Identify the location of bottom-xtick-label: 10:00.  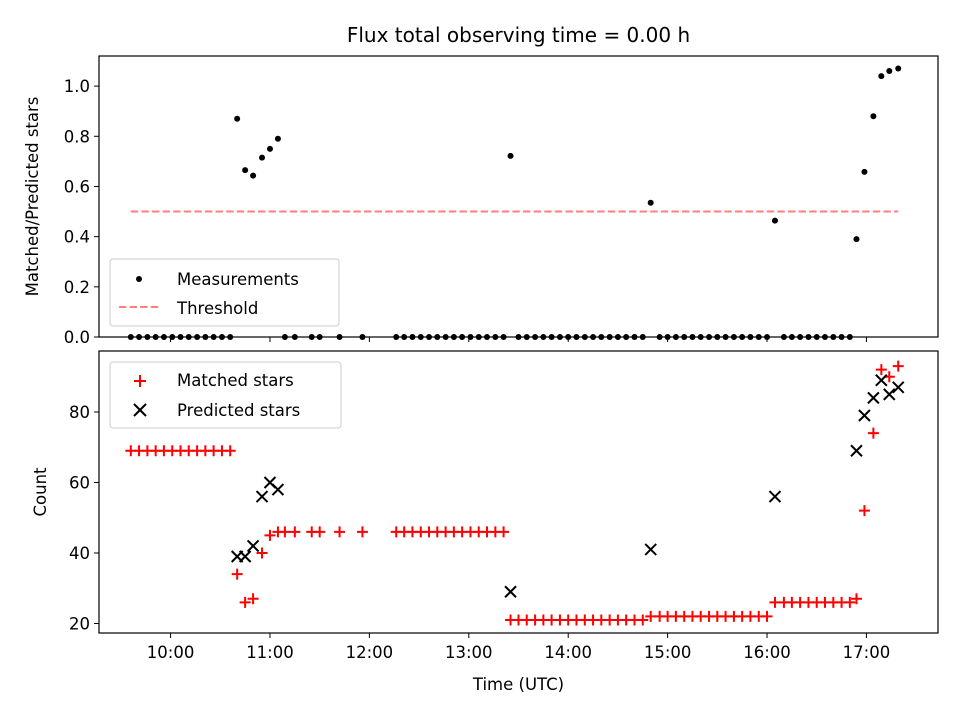
(171, 652).